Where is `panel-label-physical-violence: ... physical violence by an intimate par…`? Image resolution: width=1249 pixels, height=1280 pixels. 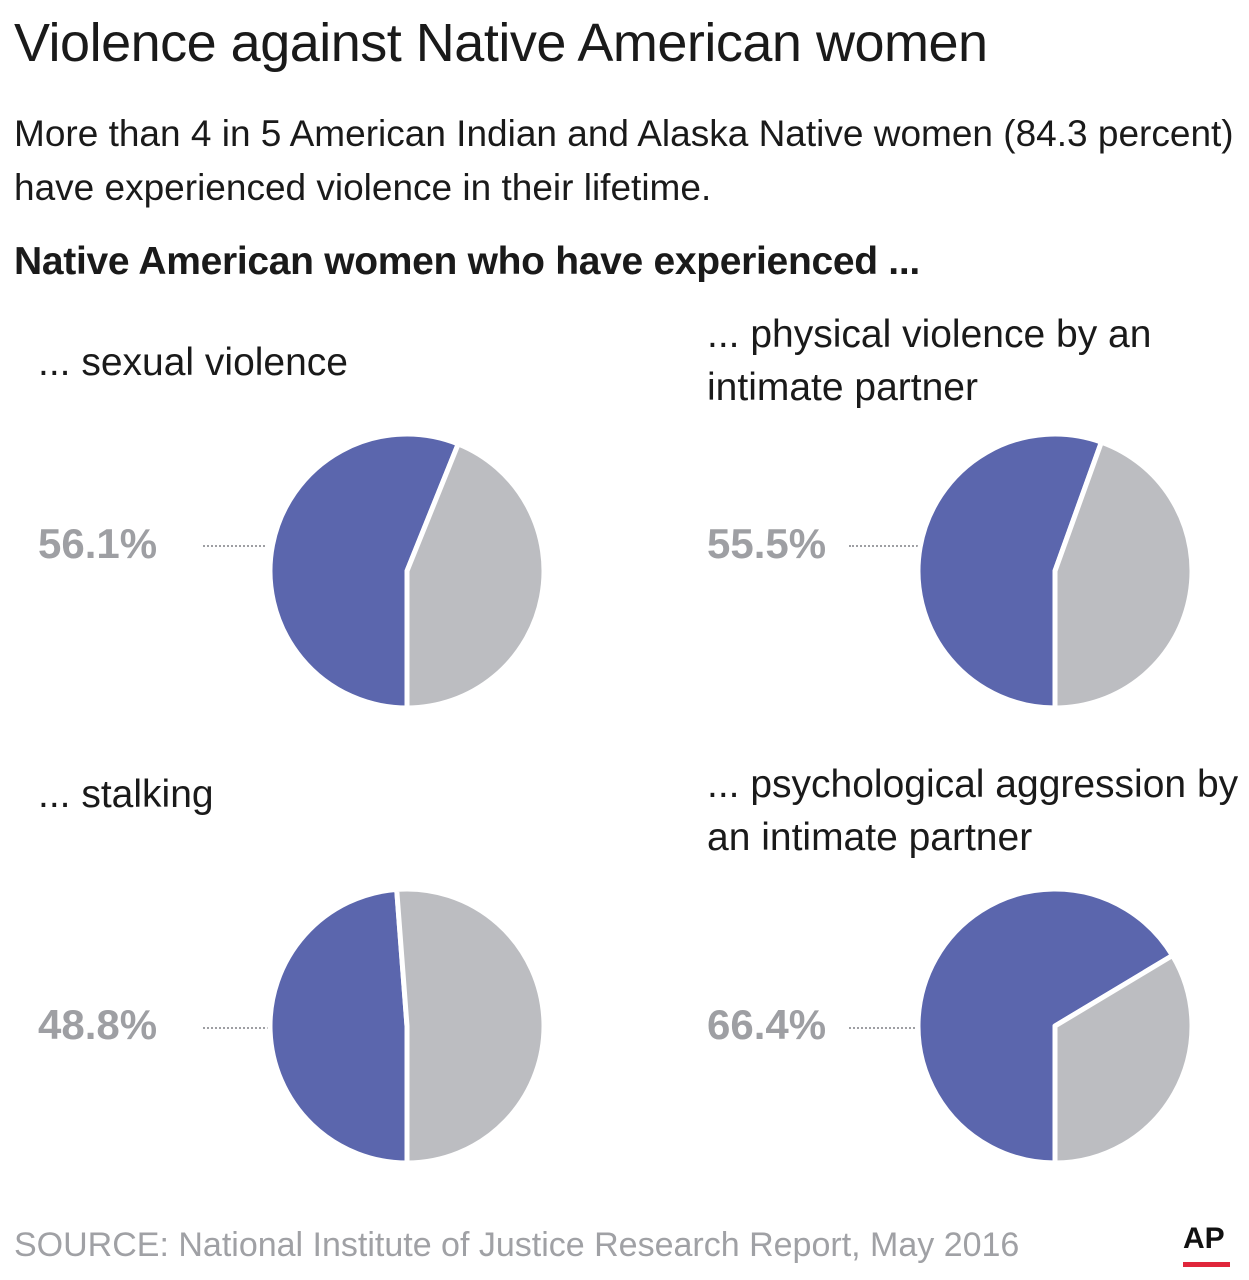
panel-label-physical-violence: ... physical violence by an intimate par… is located at coordinates (929, 361).